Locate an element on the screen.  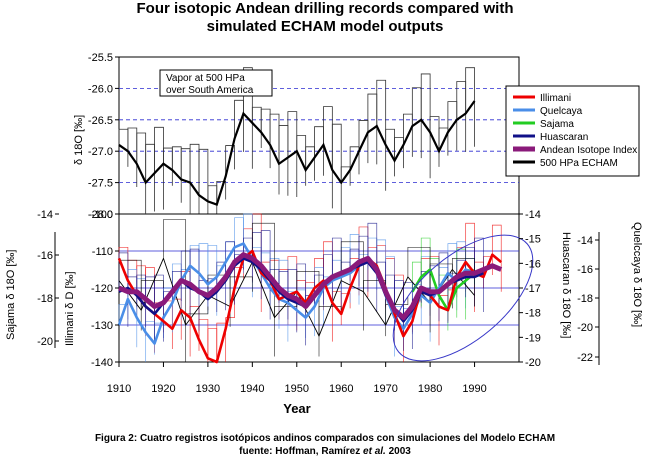
top-y-axis-label-text: δ 18O [‰] is located at coordinates (79, 140).